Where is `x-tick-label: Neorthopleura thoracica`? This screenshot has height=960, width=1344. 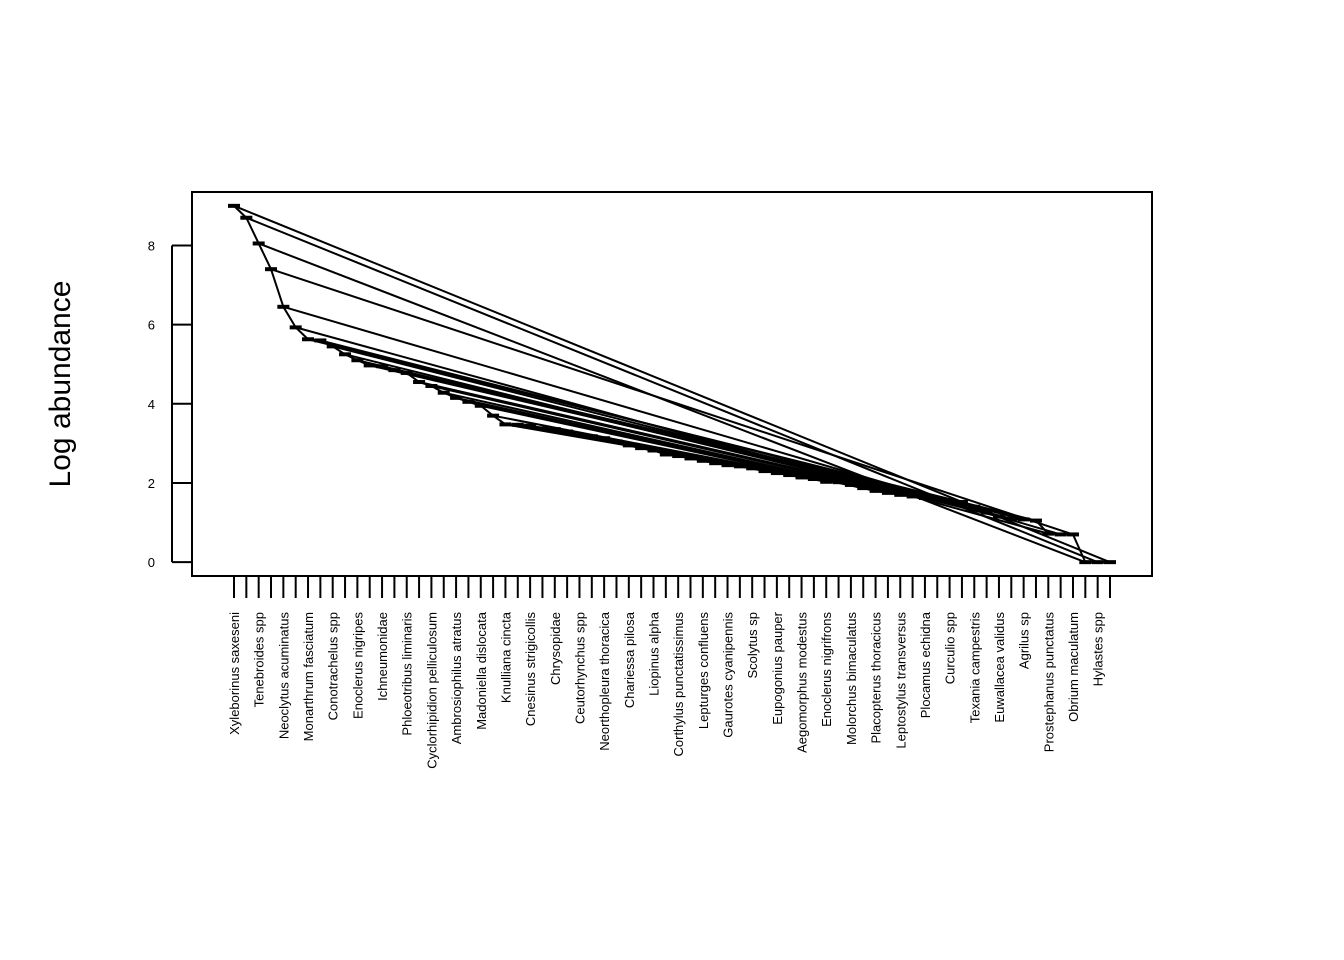
x-tick-label: Neorthopleura thoracica is located at coordinates (604, 681).